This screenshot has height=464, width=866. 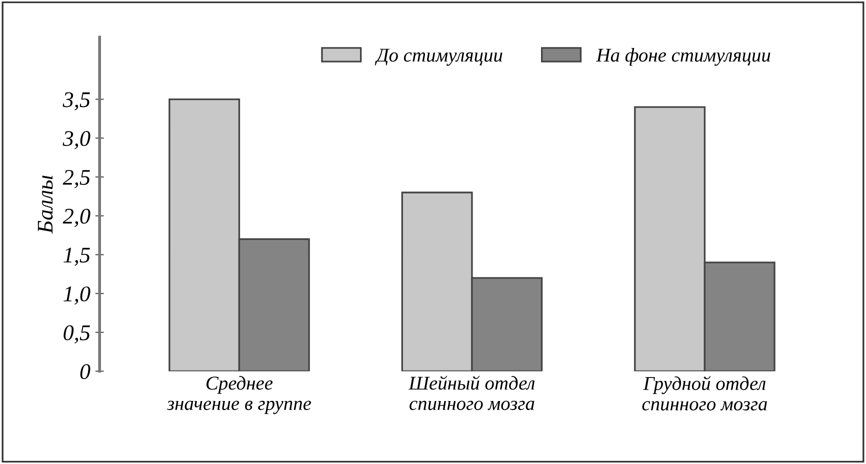 What do you see at coordinates (438, 57) in the screenshot?
I see `legend-label: До стимуляции` at bounding box center [438, 57].